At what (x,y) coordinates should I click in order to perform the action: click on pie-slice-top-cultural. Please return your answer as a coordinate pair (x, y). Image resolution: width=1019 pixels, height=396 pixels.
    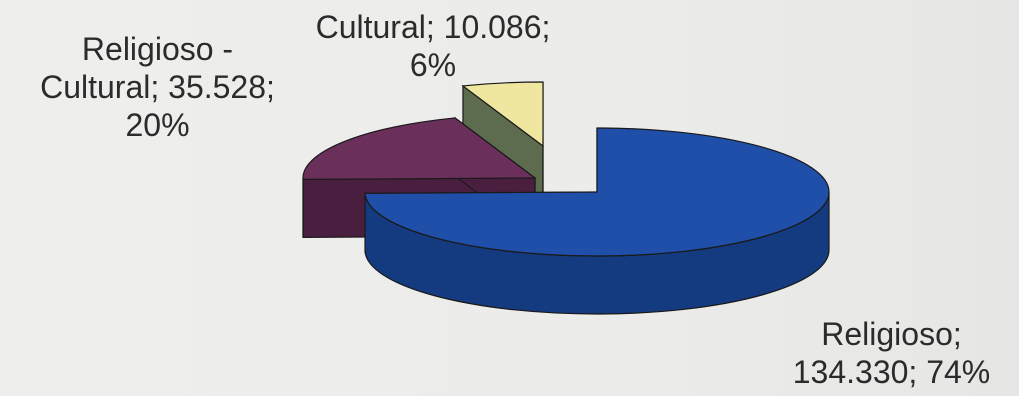
    Looking at the image, I should click on (502, 114).